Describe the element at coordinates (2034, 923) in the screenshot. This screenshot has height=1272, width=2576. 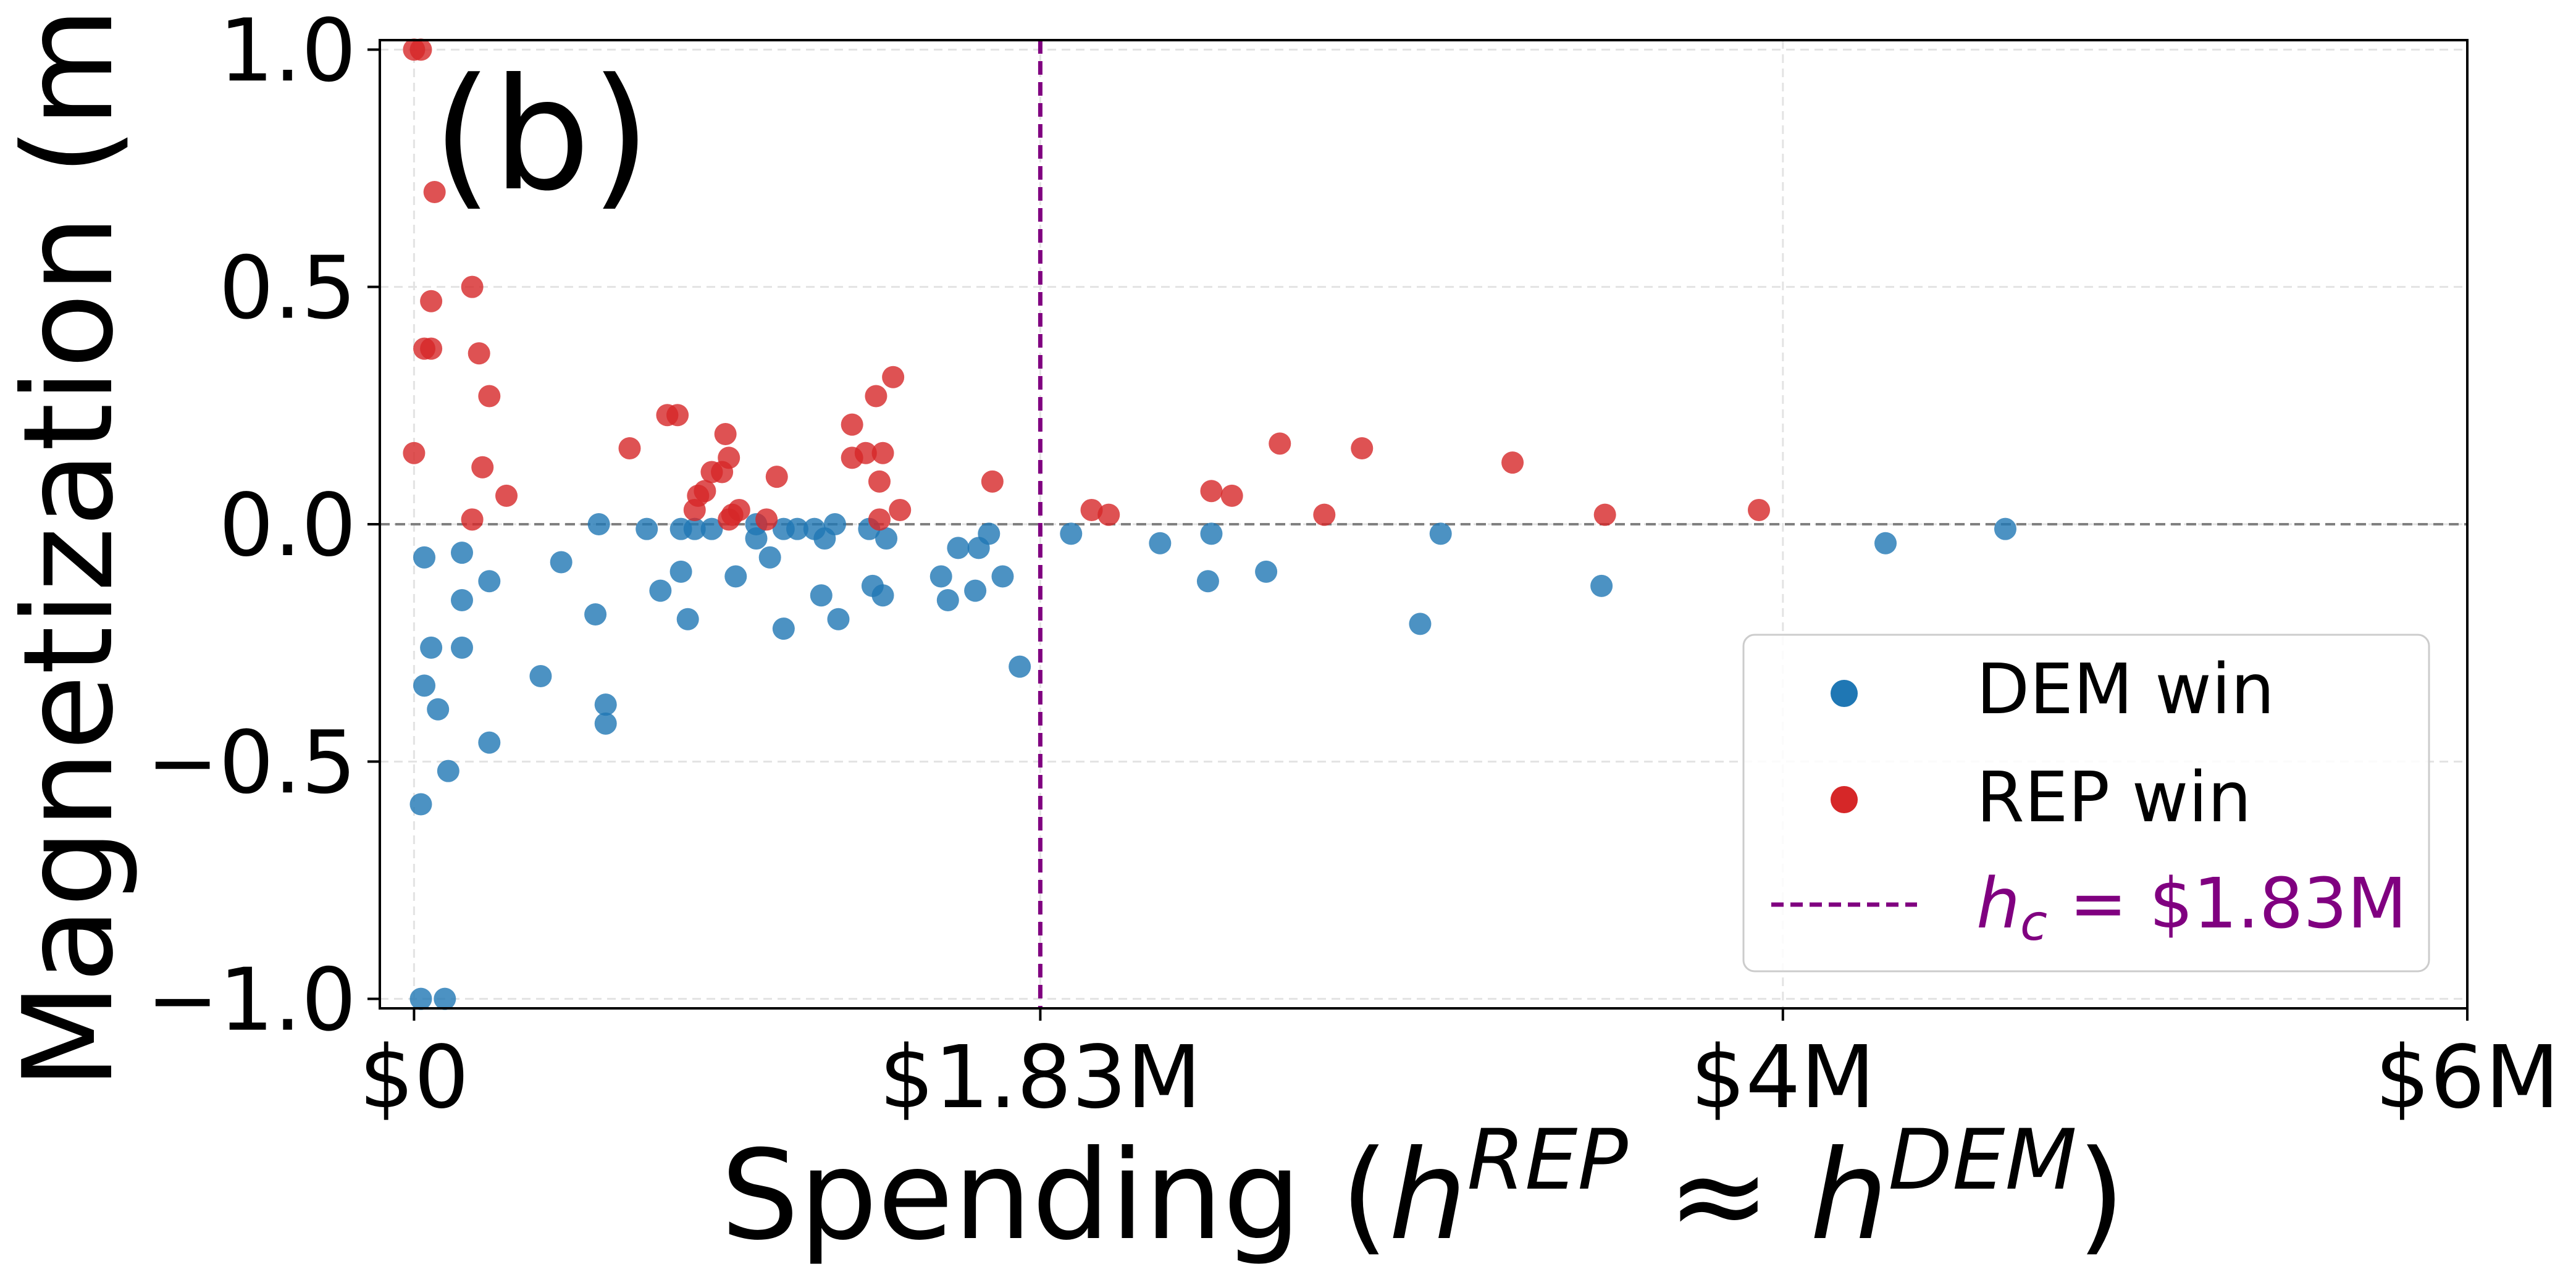
I see `legend-threshold-subscript: c` at that location.